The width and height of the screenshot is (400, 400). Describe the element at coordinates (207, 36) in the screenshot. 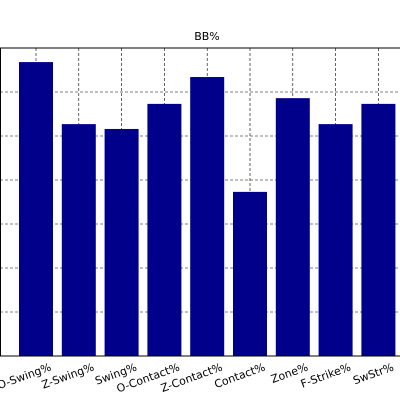

I see `chart-title: BB%` at that location.